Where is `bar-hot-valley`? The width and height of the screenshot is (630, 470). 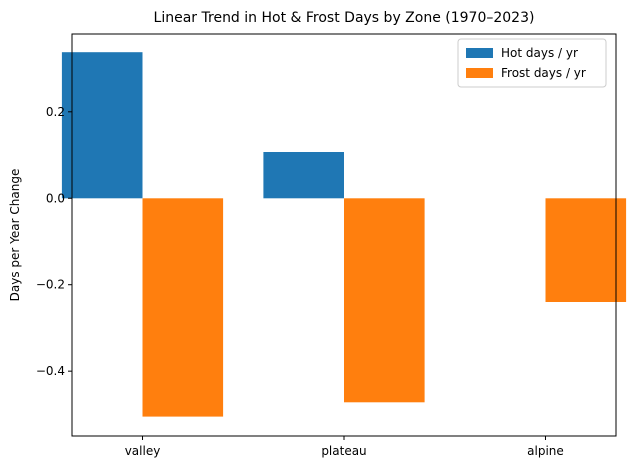
bar-hot-valley is located at coordinates (102, 125).